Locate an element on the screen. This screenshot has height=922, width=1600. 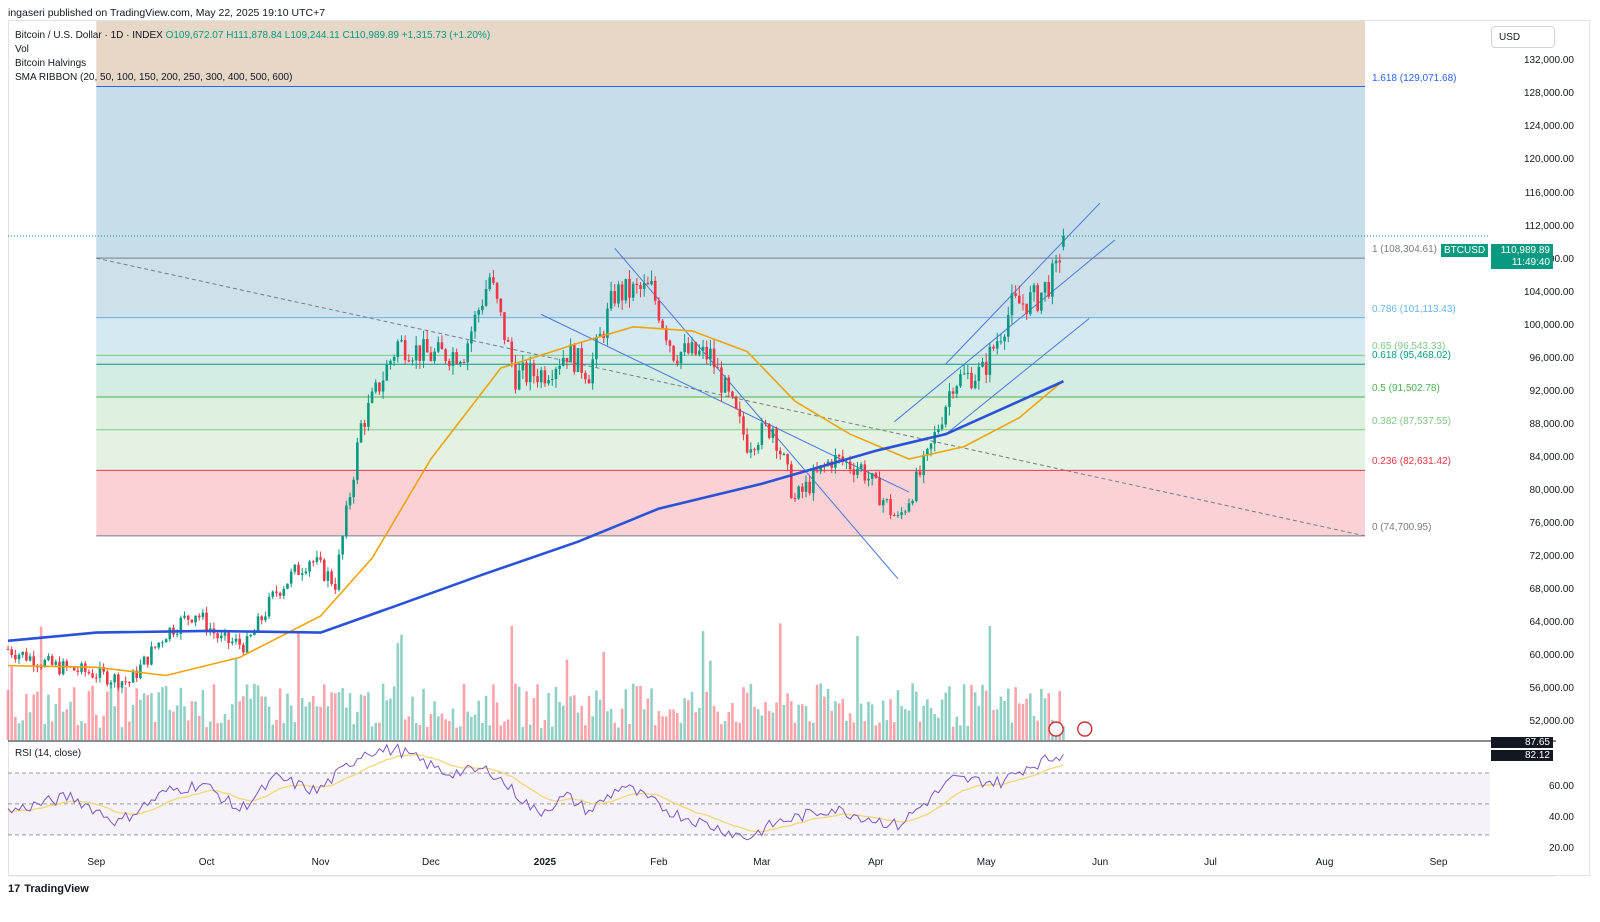
tradingview-logo: 17 TradingView is located at coordinates (48, 889).